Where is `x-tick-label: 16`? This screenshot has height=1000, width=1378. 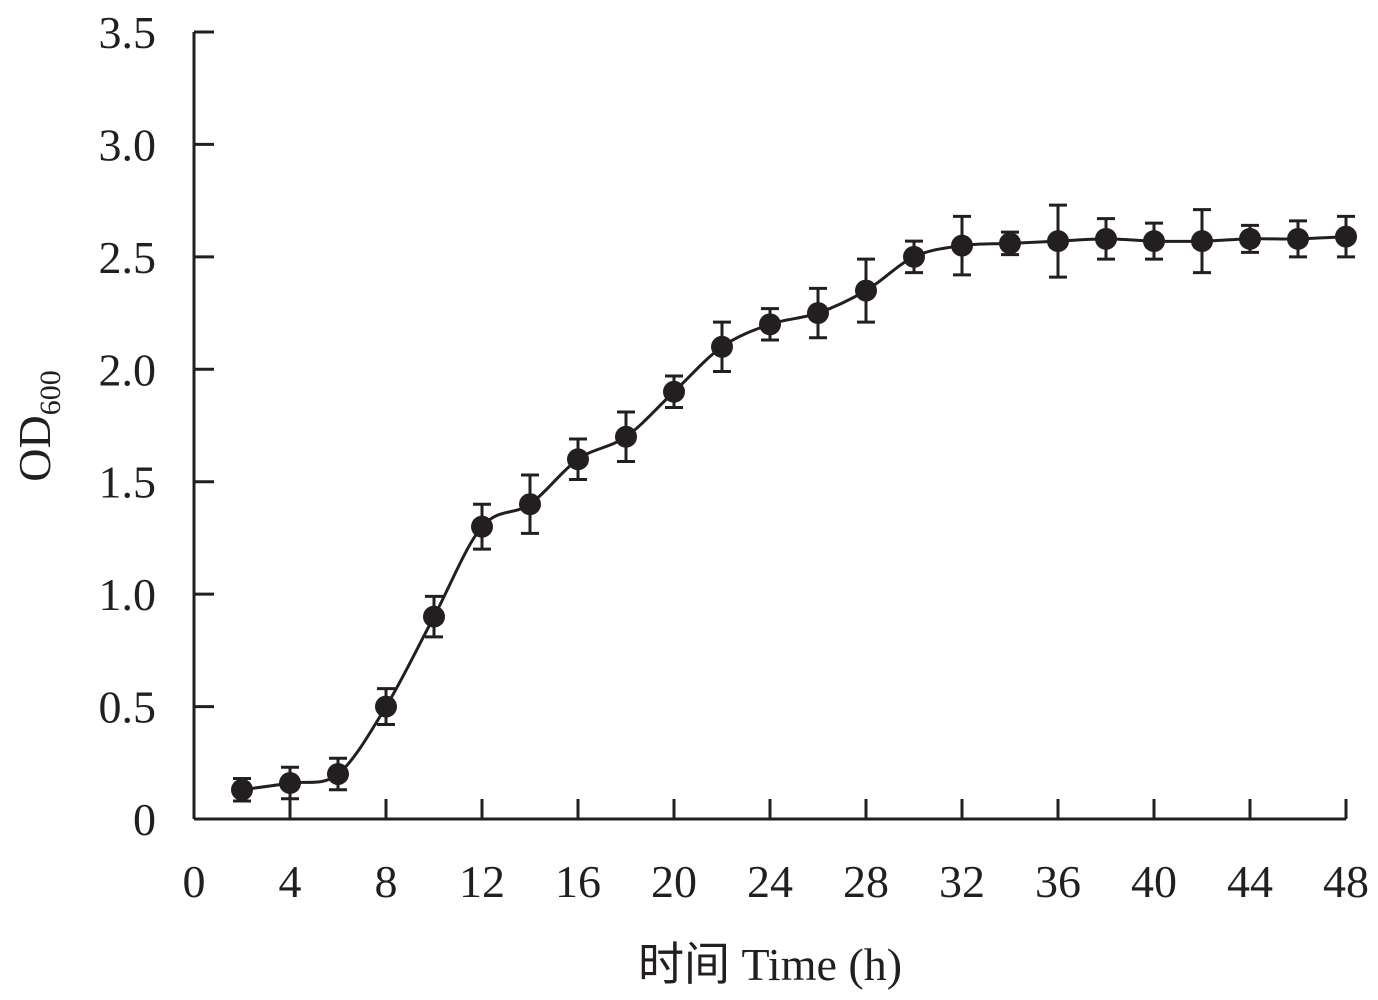 x-tick-label: 16 is located at coordinates (578, 881).